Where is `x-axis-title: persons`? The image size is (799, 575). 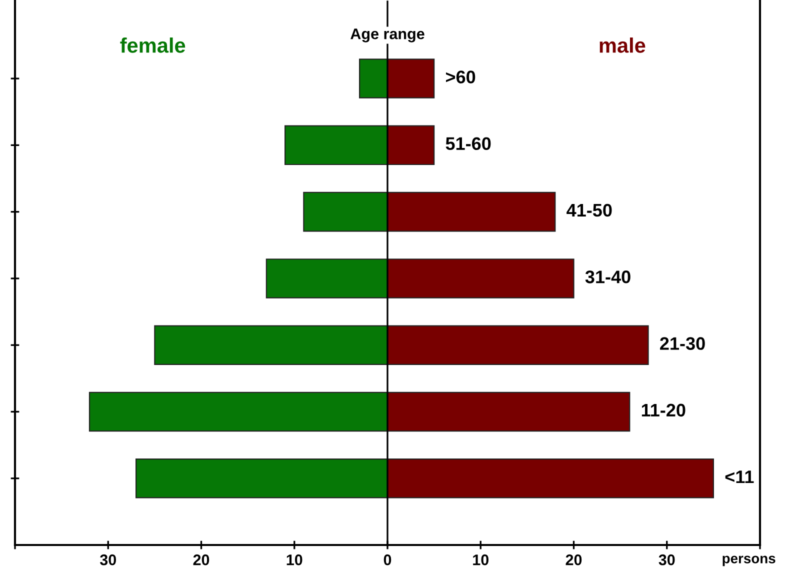
x-axis-title: persons is located at coordinates (749, 561).